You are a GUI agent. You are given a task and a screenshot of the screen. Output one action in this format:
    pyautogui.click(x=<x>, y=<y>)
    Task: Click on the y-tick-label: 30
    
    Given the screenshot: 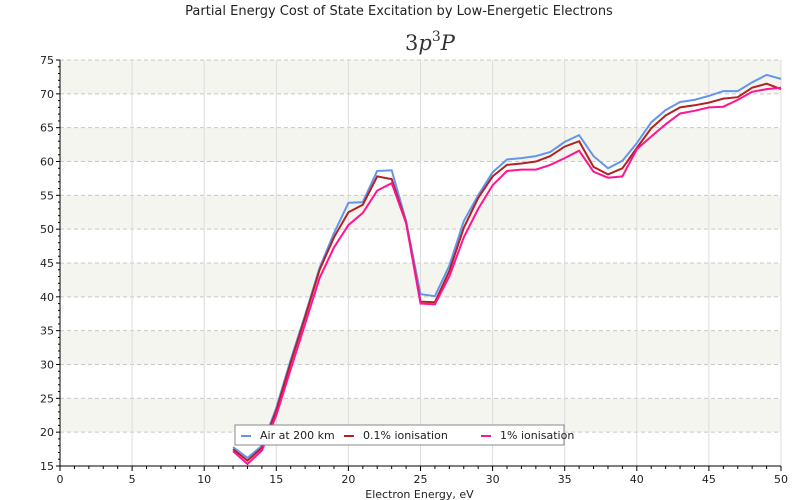 What is the action you would take?
    pyautogui.click(x=47, y=365)
    